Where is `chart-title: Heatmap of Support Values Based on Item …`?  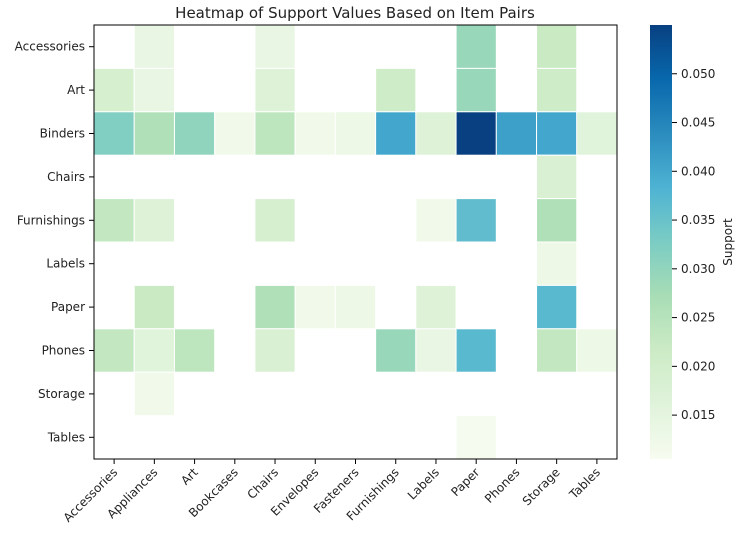 chart-title: Heatmap of Support Values Based on Item … is located at coordinates (355, 13).